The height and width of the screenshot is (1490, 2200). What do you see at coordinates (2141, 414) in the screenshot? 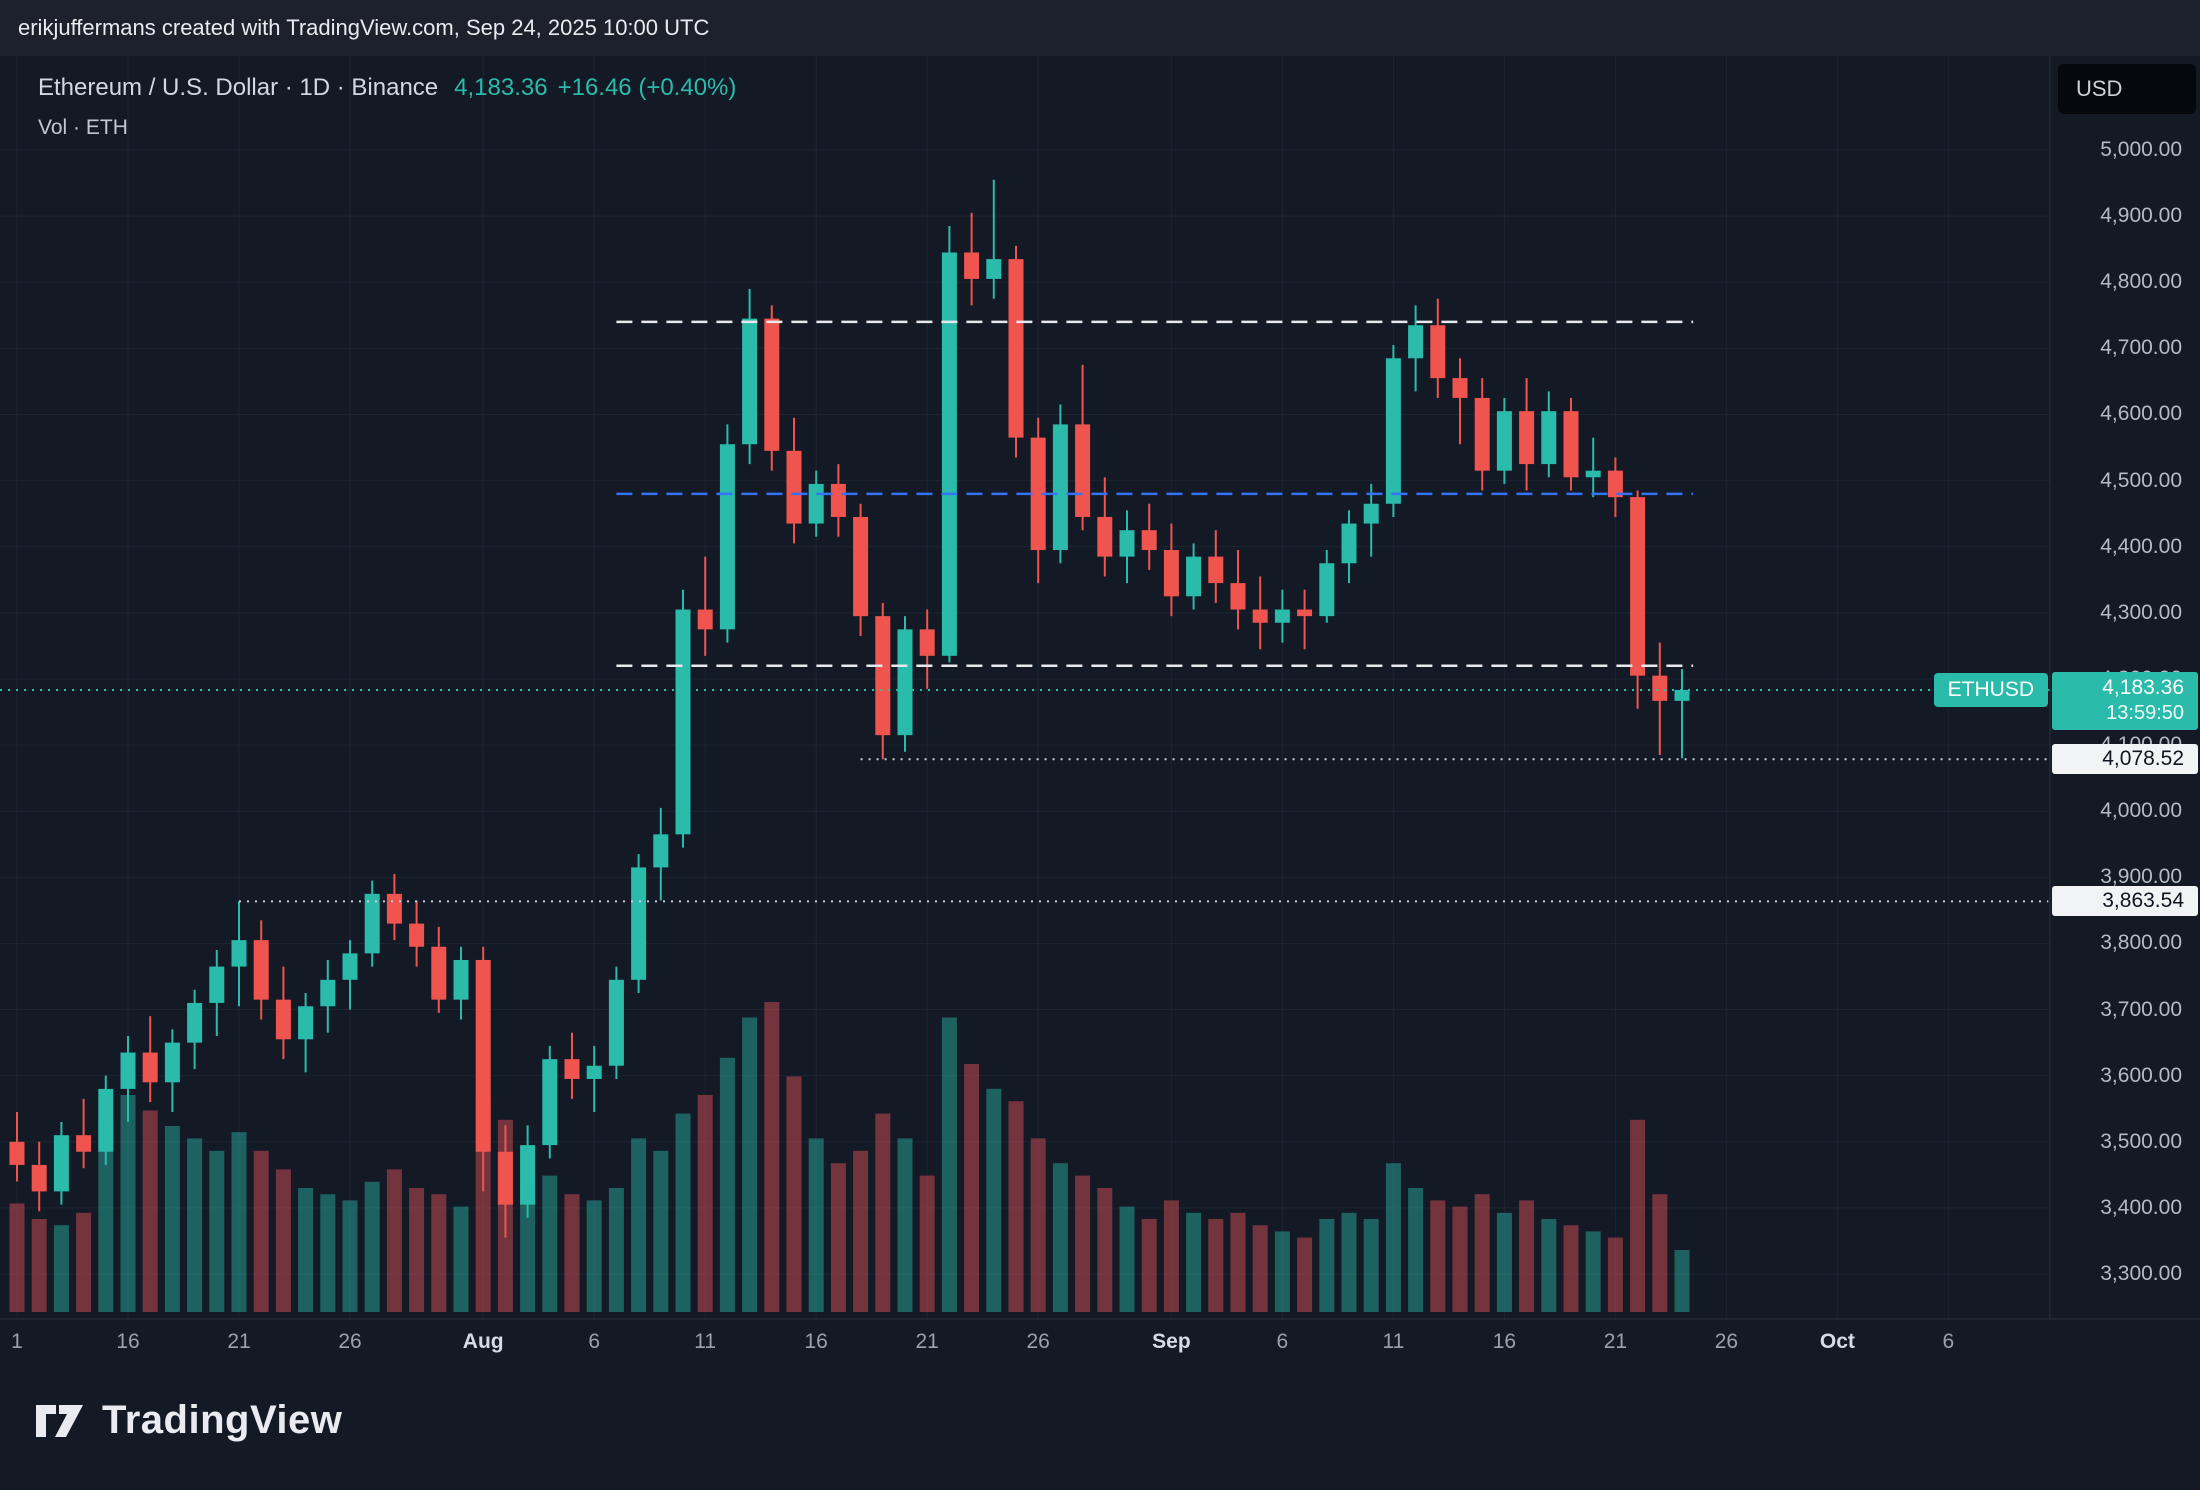
I see `price-tick-label: 4,600.00` at bounding box center [2141, 414].